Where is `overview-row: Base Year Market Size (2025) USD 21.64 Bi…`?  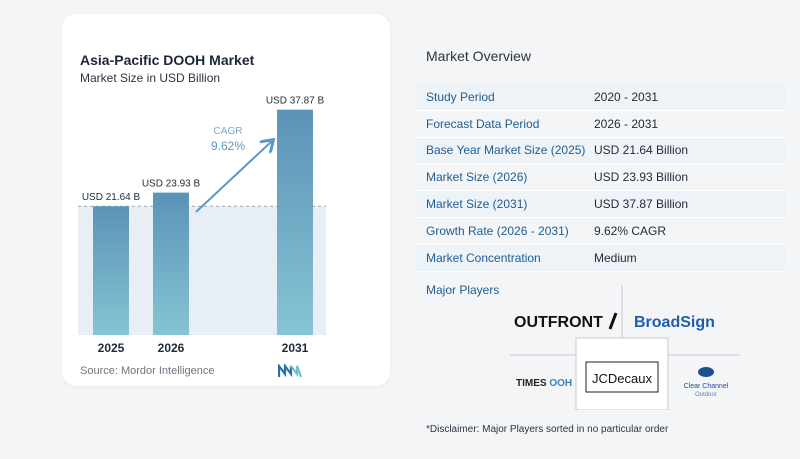 overview-row: Base Year Market Size (2025) USD 21.64 Bi… is located at coordinates (601, 151).